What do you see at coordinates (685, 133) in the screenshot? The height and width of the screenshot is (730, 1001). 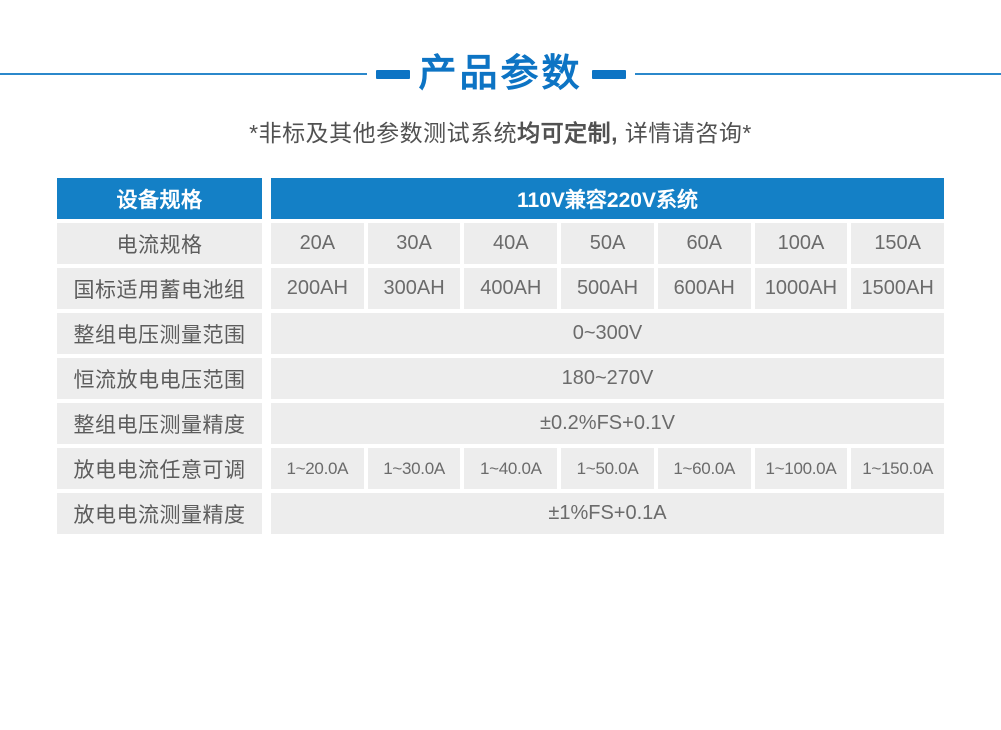 I see `customization-note-suffix: 详情请咨询*` at bounding box center [685, 133].